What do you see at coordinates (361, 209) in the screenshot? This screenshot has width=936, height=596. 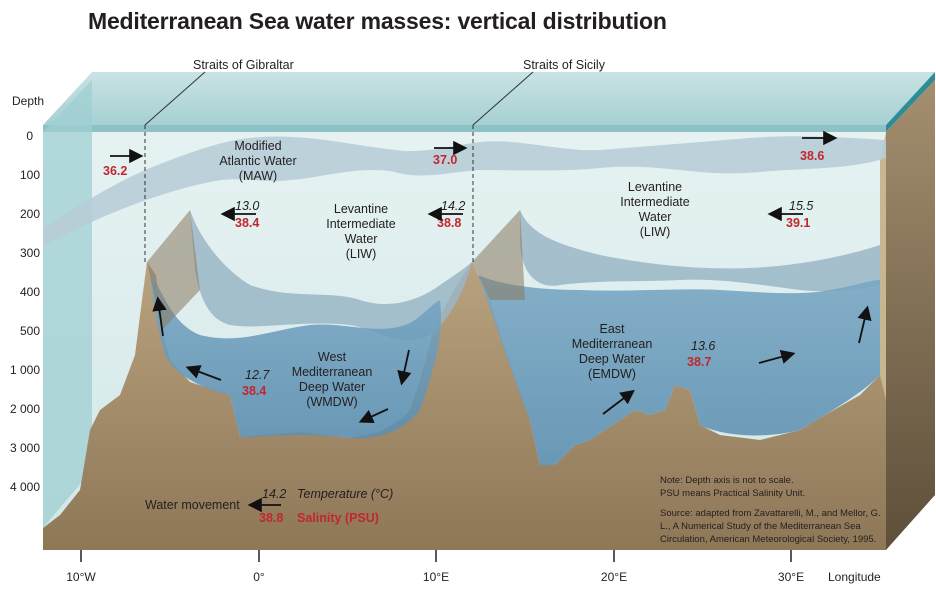 I see `liw-west-label-line: Levantine` at bounding box center [361, 209].